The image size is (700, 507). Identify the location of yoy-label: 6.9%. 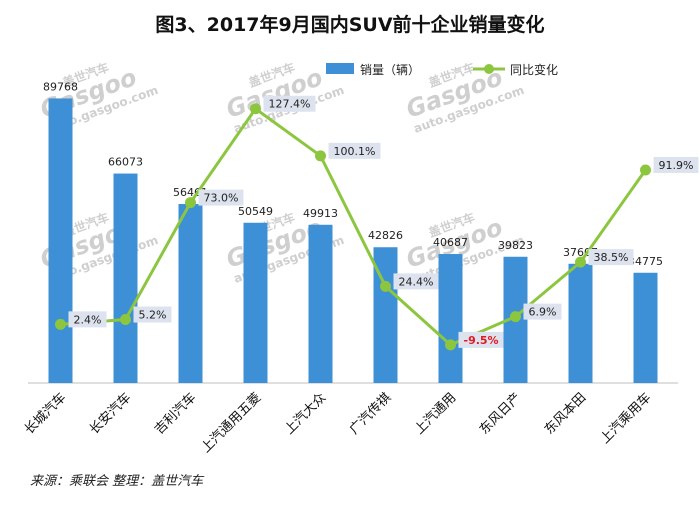
(543, 312).